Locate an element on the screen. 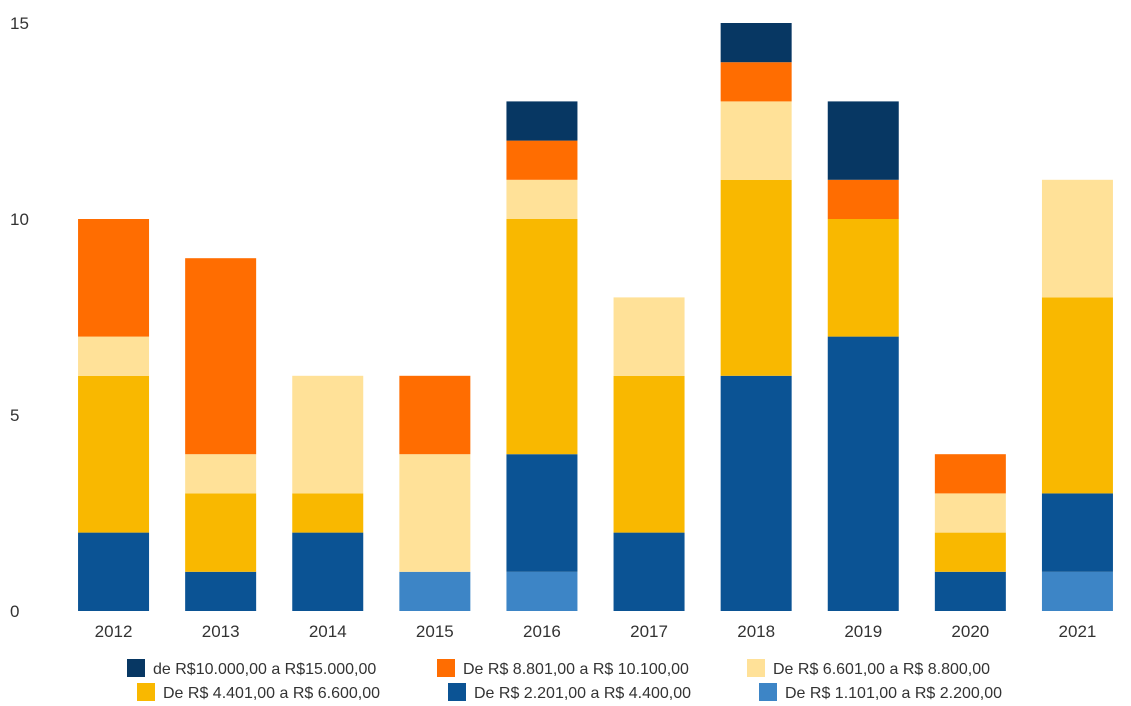 This screenshot has width=1131, height=706. y-axis-tick-labels: 0 5 10 15 is located at coordinates (19, 317).